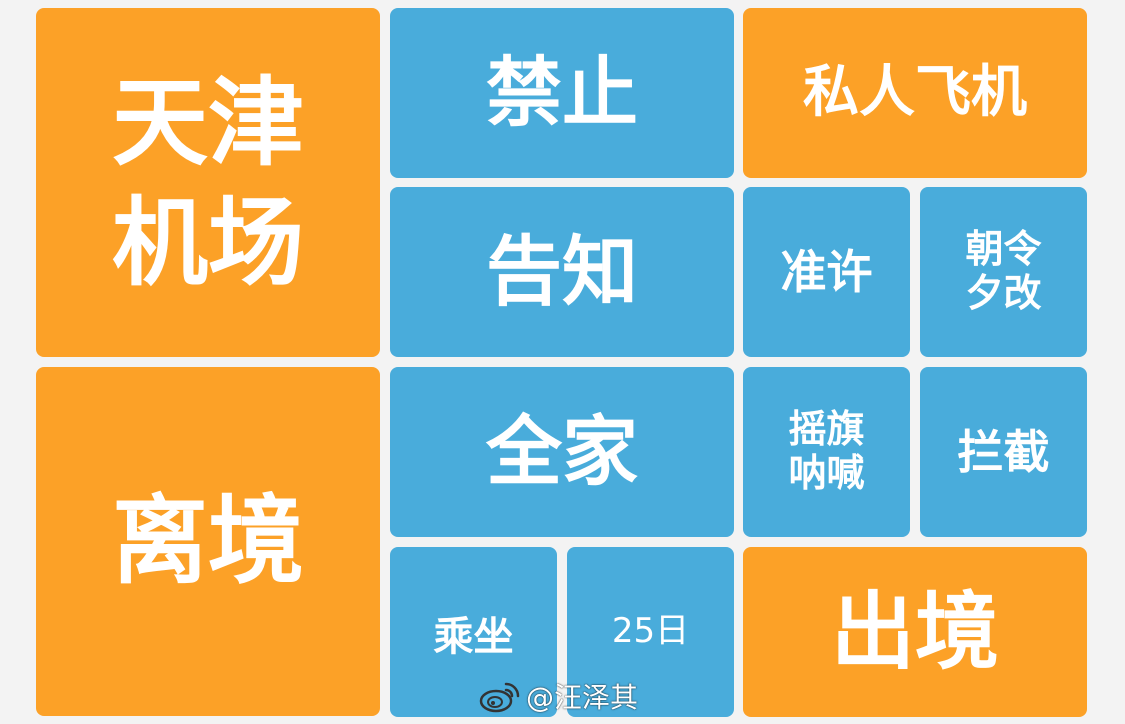  I want to click on tile-exit-country: 出境, so click(915, 632).